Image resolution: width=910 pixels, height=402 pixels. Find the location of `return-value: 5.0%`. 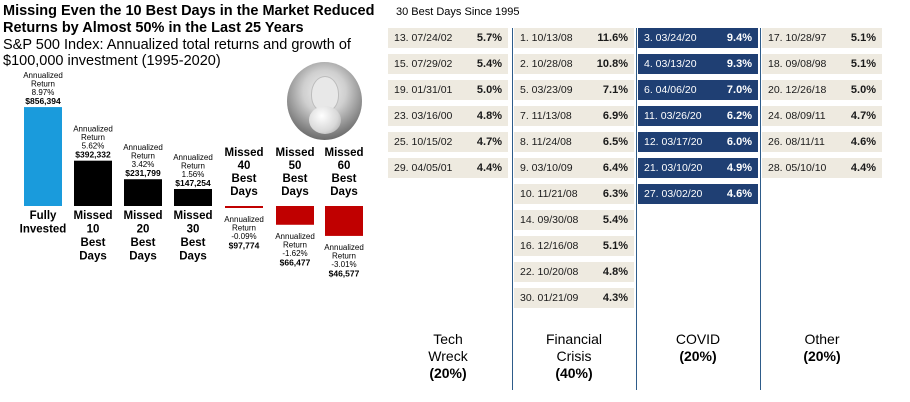

return-value: 5.0% is located at coordinates (863, 90).